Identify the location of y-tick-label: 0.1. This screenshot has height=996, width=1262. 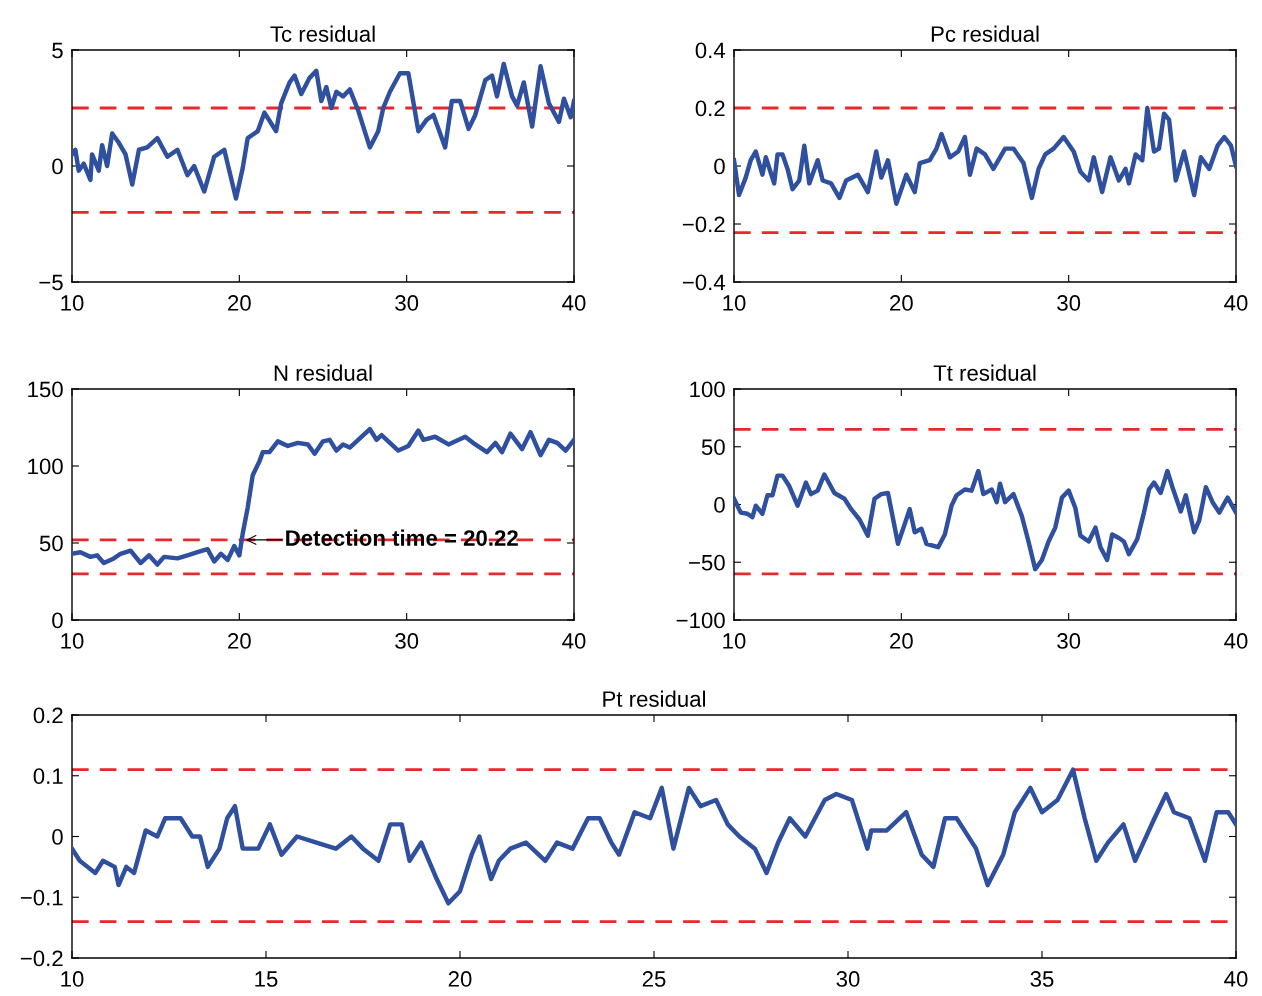
(48, 776).